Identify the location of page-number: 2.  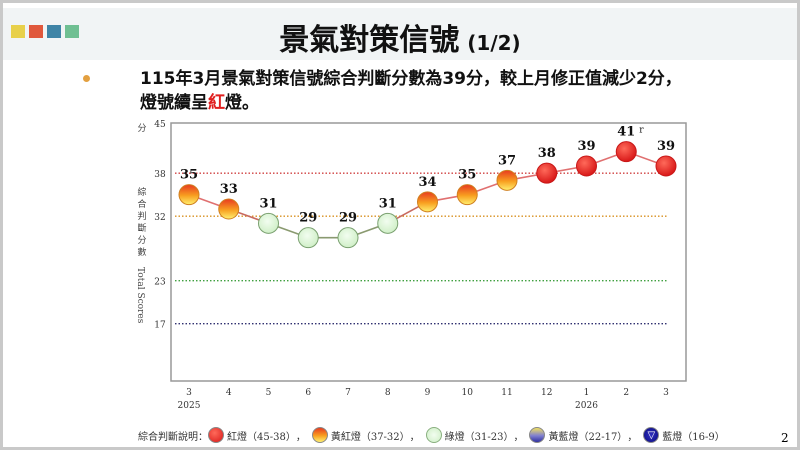
(785, 438).